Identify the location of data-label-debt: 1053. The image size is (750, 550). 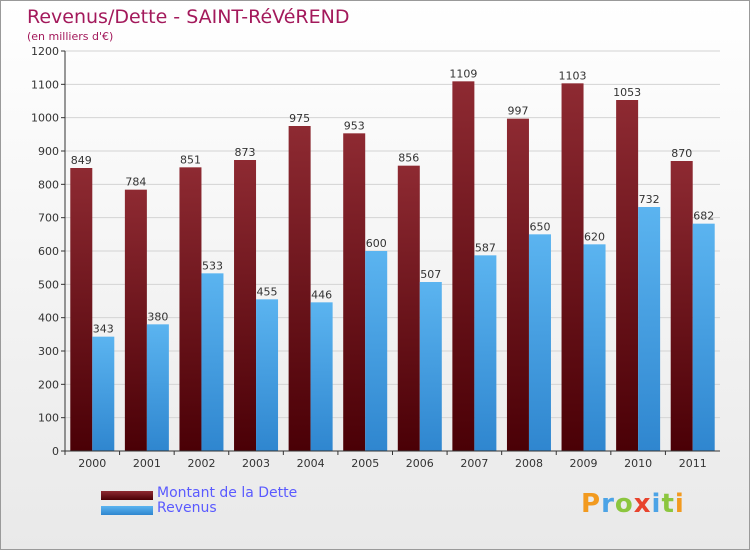
(627, 92).